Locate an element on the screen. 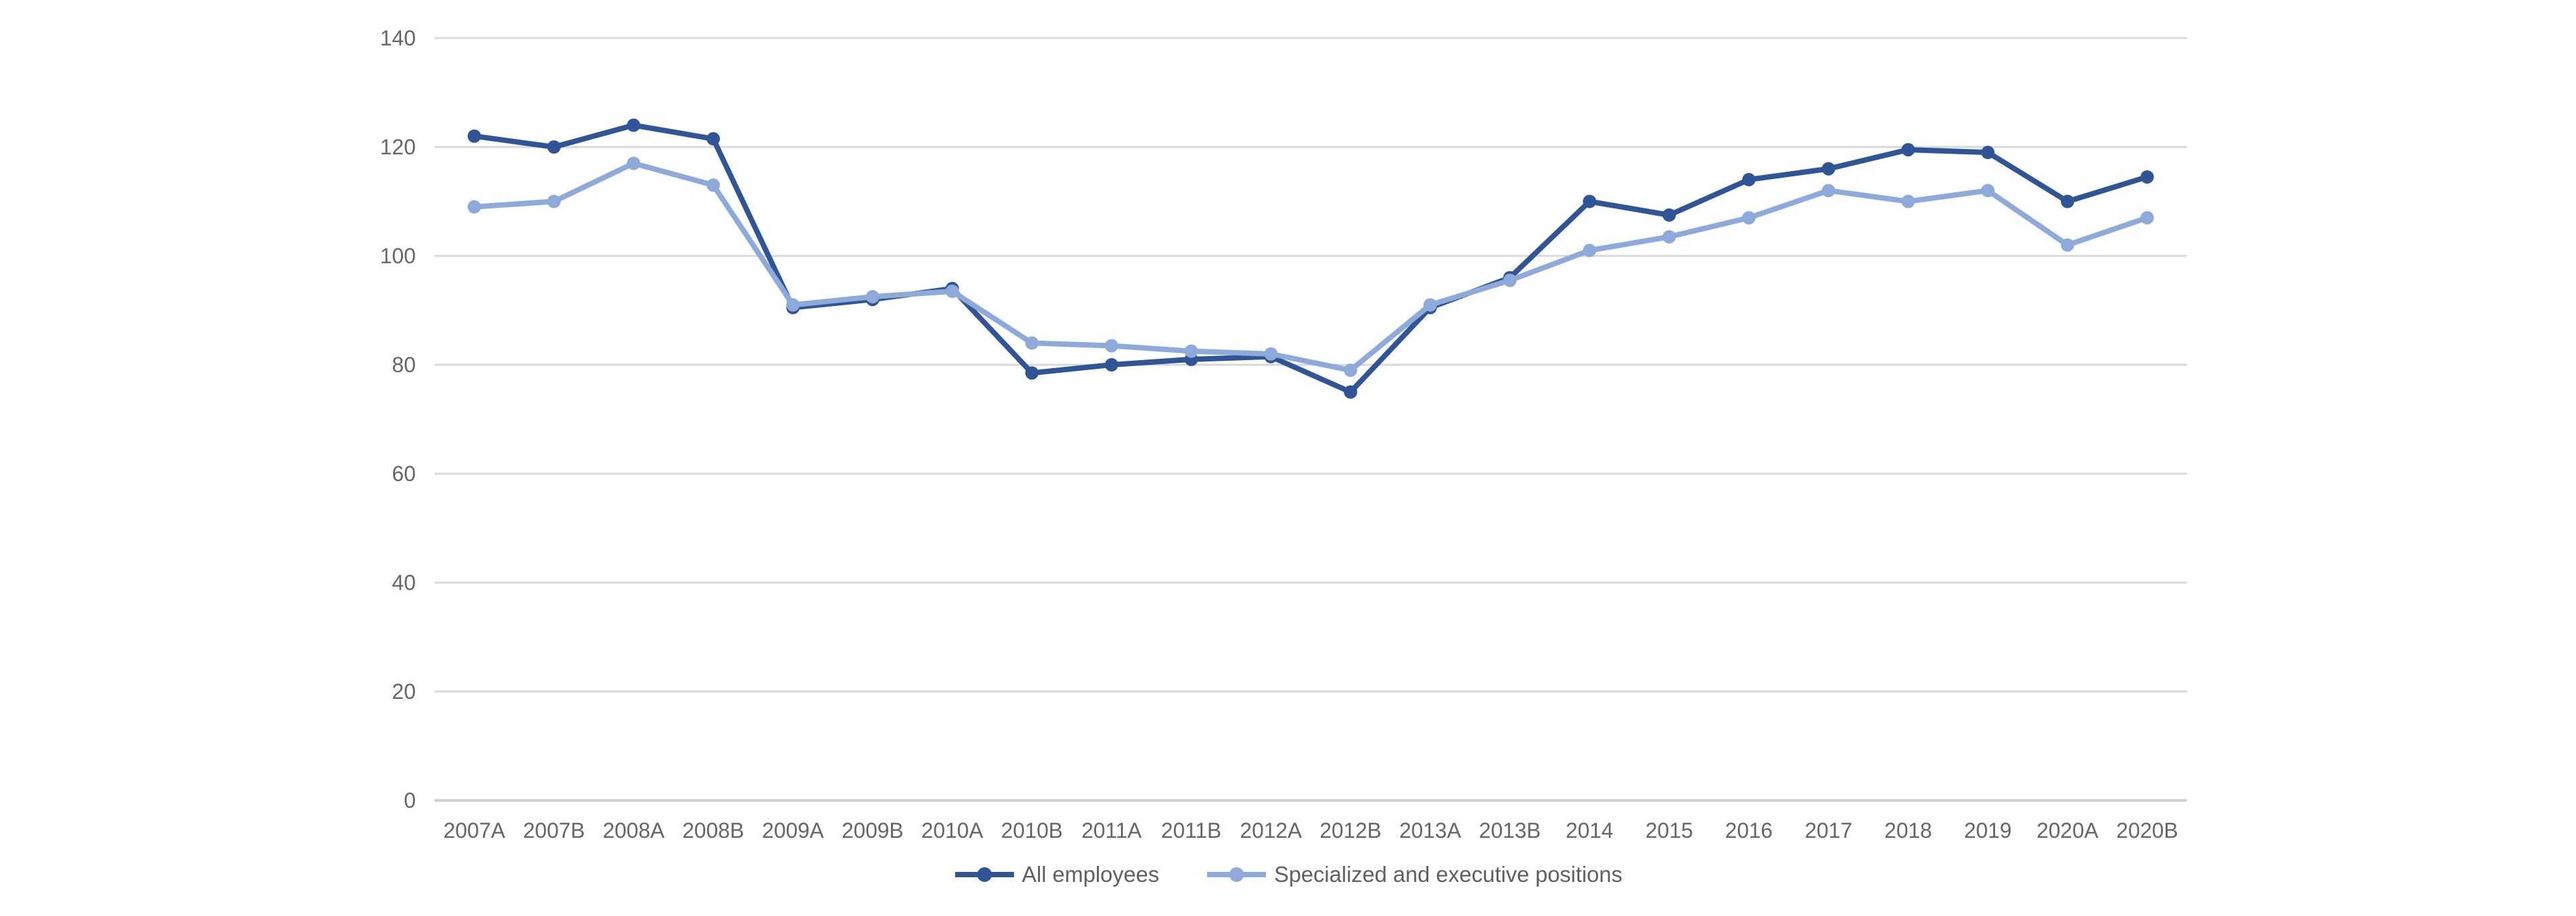 The width and height of the screenshot is (2576, 916). legend-marker-all-employees is located at coordinates (984, 874).